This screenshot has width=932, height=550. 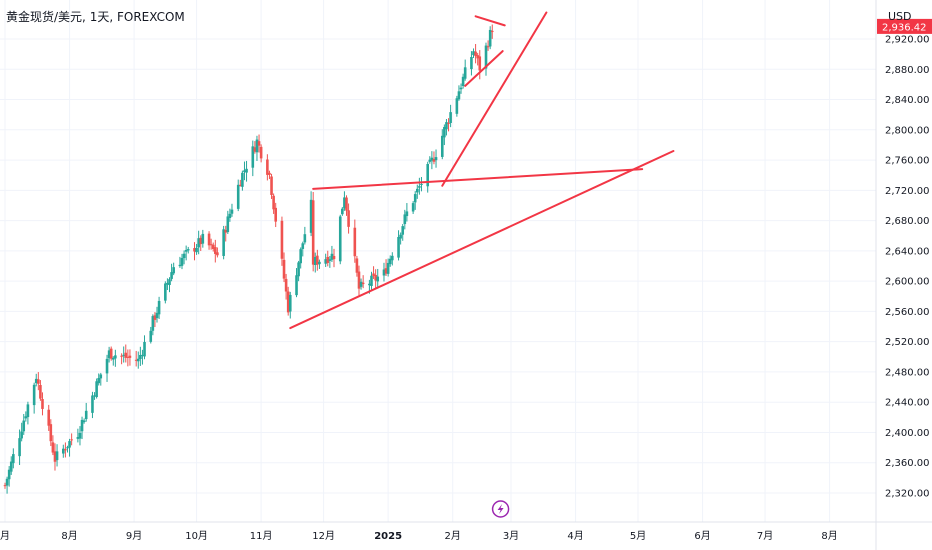 I want to click on price-tick-label: 2,600.00, so click(x=907, y=282).